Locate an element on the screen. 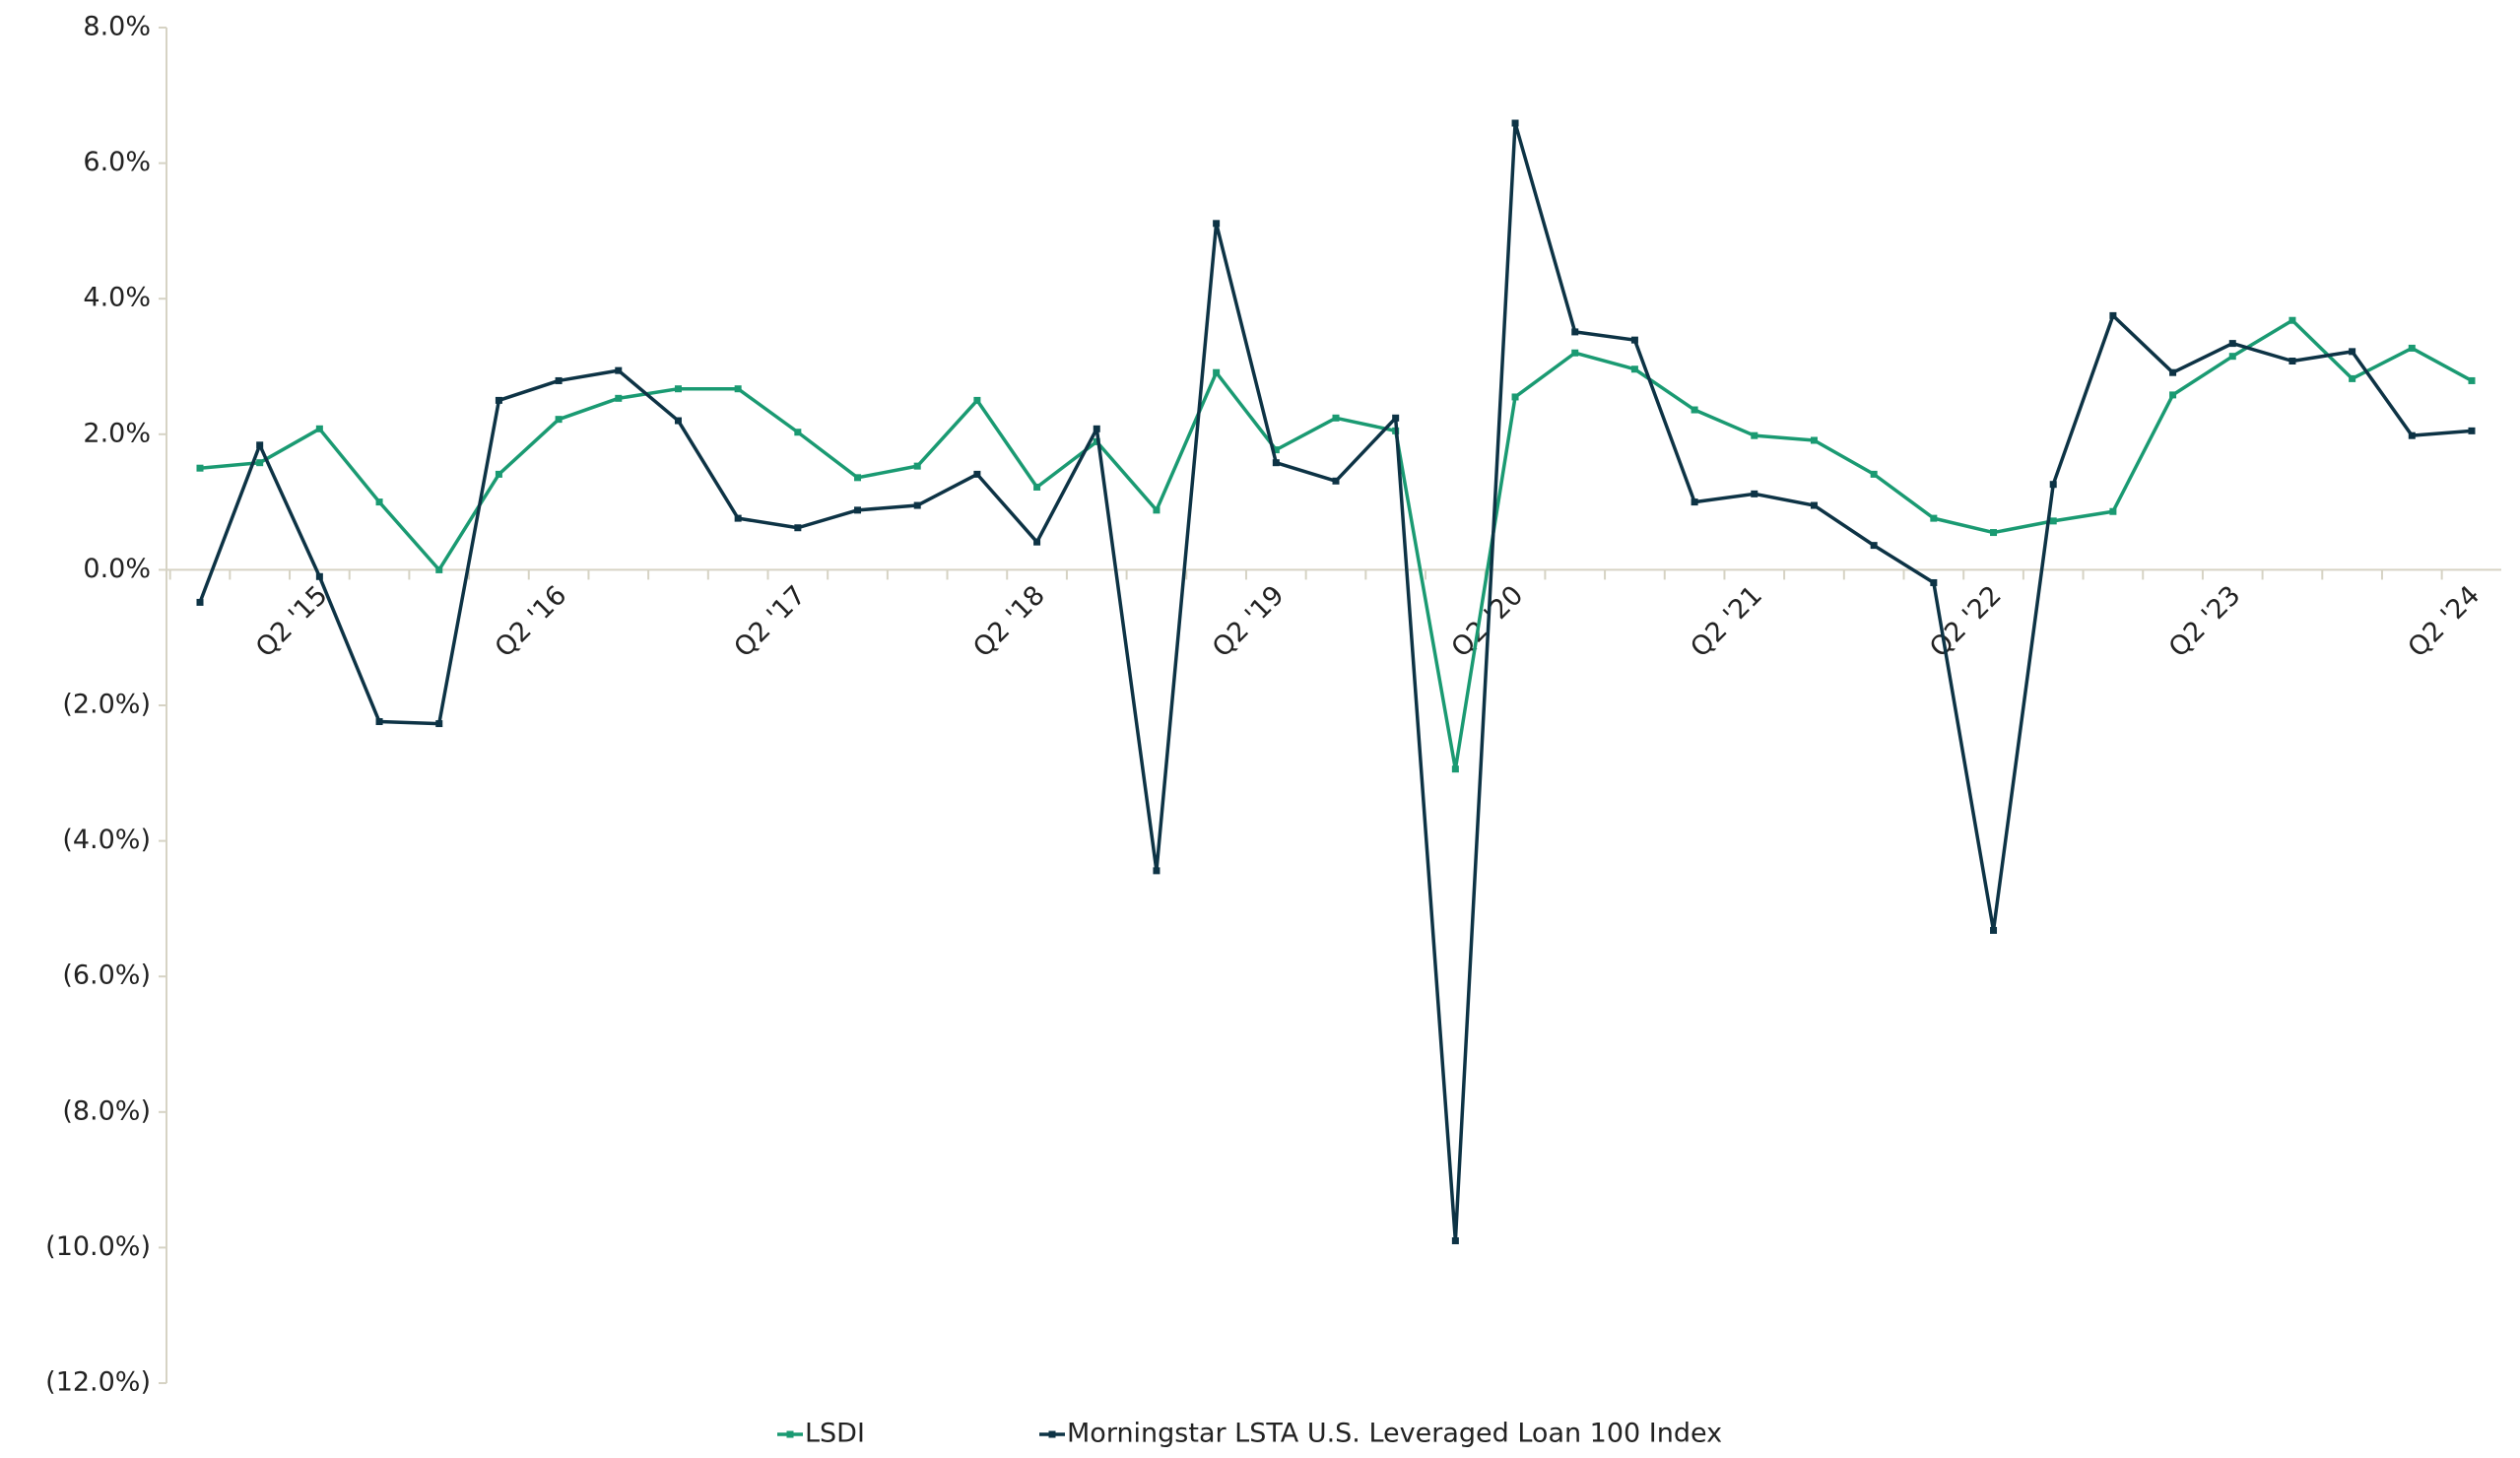 The height and width of the screenshot is (1458, 2520). y-tick-label: 8.0% is located at coordinates (117, 27).